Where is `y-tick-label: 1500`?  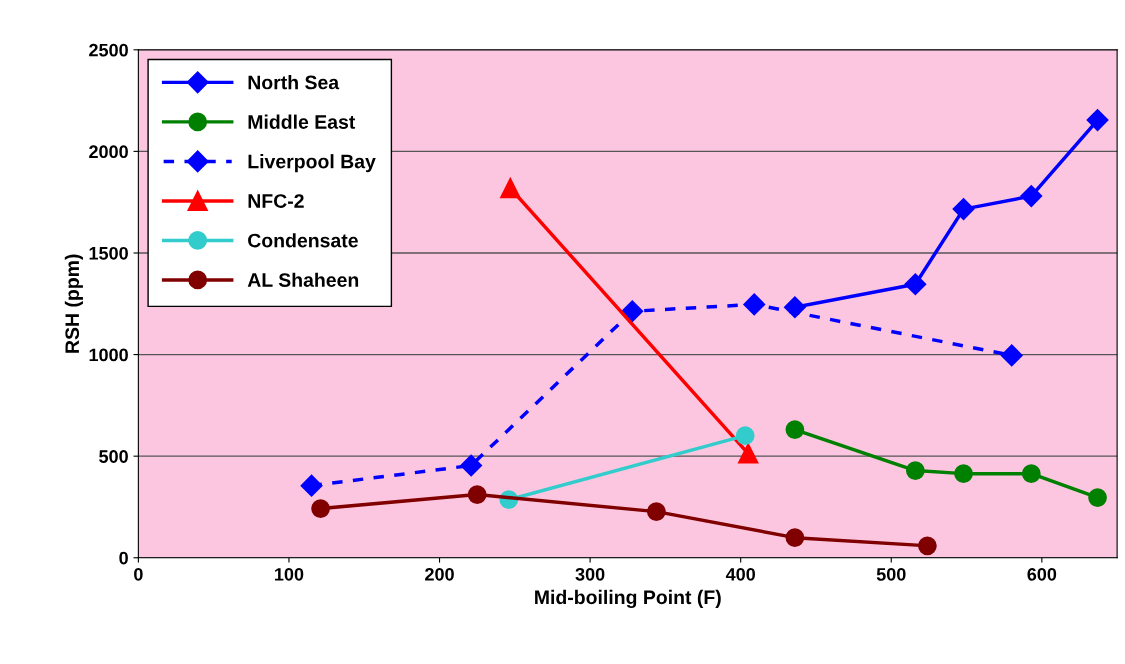 y-tick-label: 1500 is located at coordinates (108, 253).